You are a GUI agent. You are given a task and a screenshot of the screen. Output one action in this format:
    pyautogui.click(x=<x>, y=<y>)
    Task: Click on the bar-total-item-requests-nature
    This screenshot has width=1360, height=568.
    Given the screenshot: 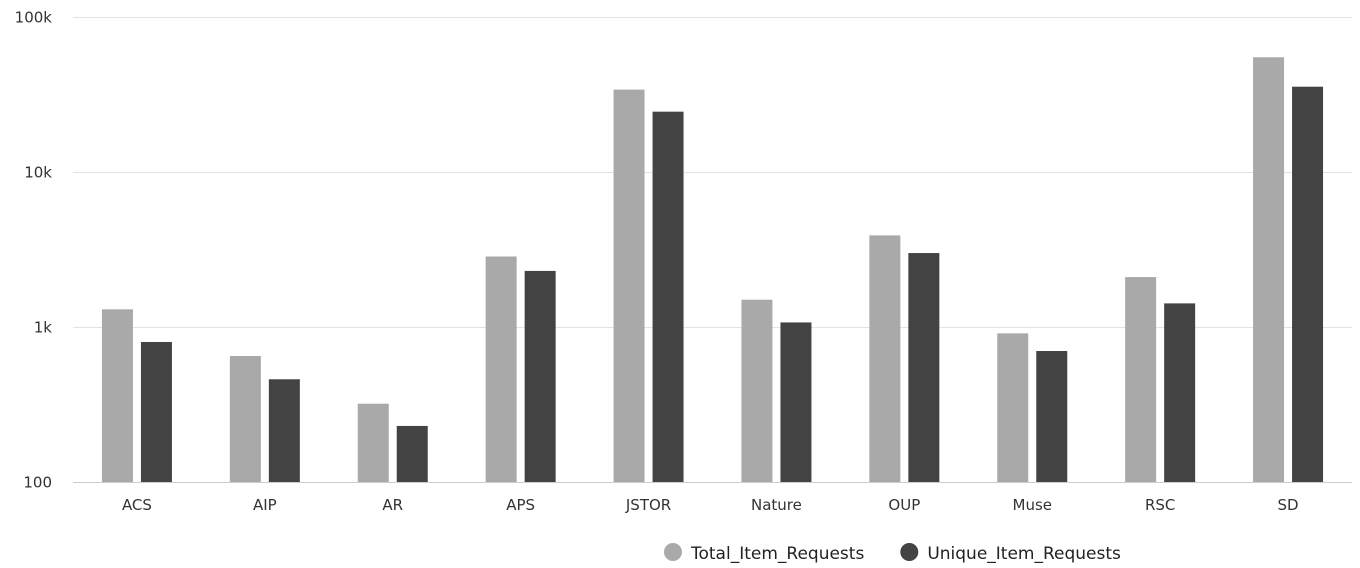 What is the action you would take?
    pyautogui.click(x=757, y=390)
    